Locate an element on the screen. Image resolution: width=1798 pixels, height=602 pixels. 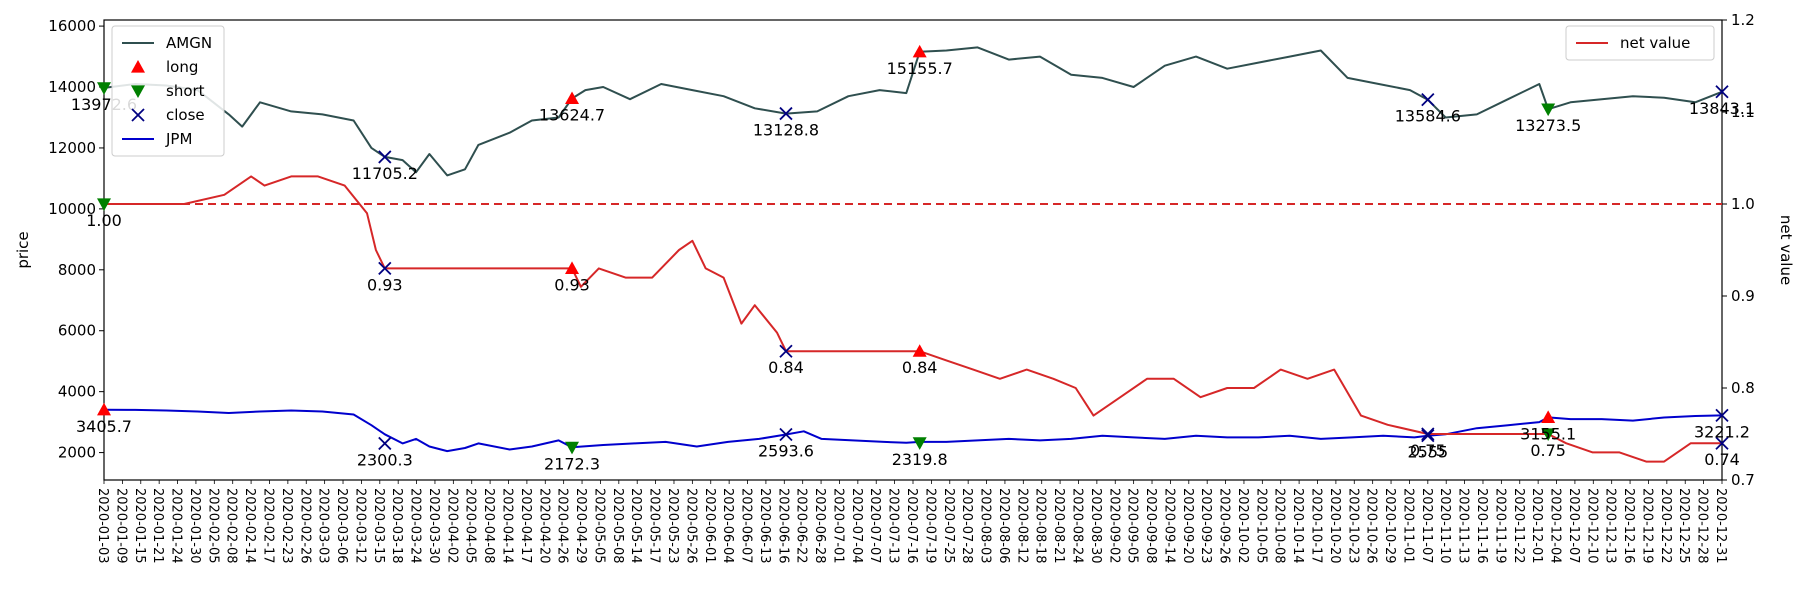
x-tick-label: 2020-01-24 is located at coordinates (176, 526).